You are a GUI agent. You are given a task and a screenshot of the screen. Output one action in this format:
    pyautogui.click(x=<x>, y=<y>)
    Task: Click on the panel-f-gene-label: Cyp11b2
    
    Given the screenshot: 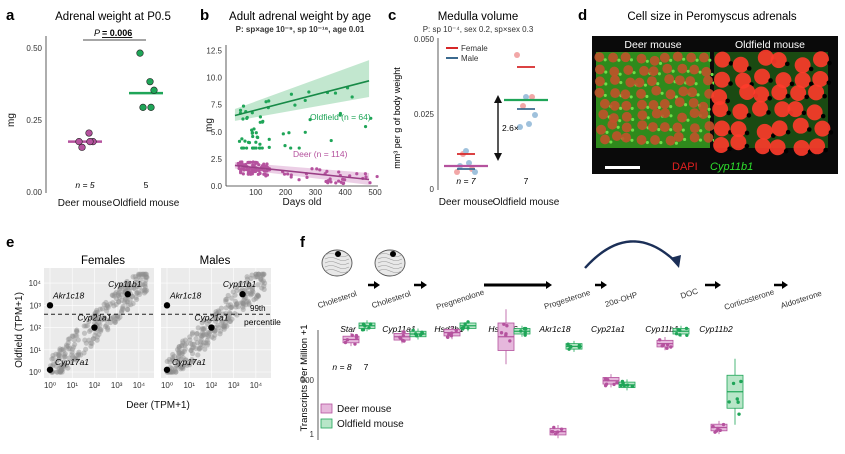 What is the action you would take?
    pyautogui.click(x=716, y=329)
    